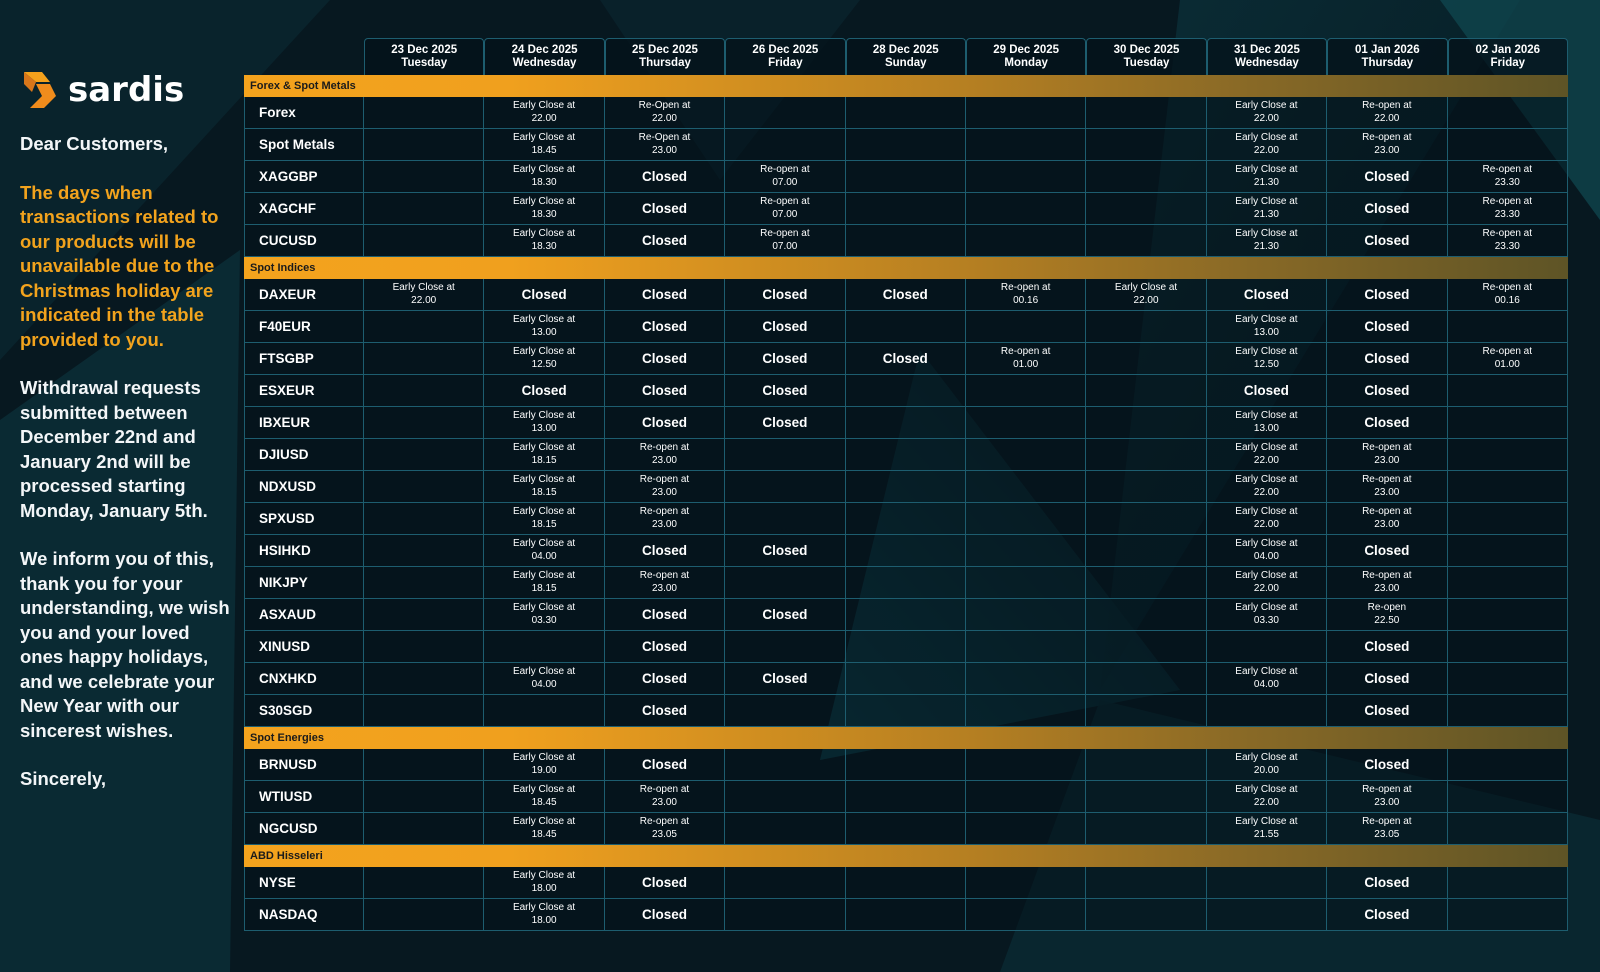  Describe the element at coordinates (905, 56) in the screenshot. I see `column-header: 28 Dec 2025 Sunday` at that location.